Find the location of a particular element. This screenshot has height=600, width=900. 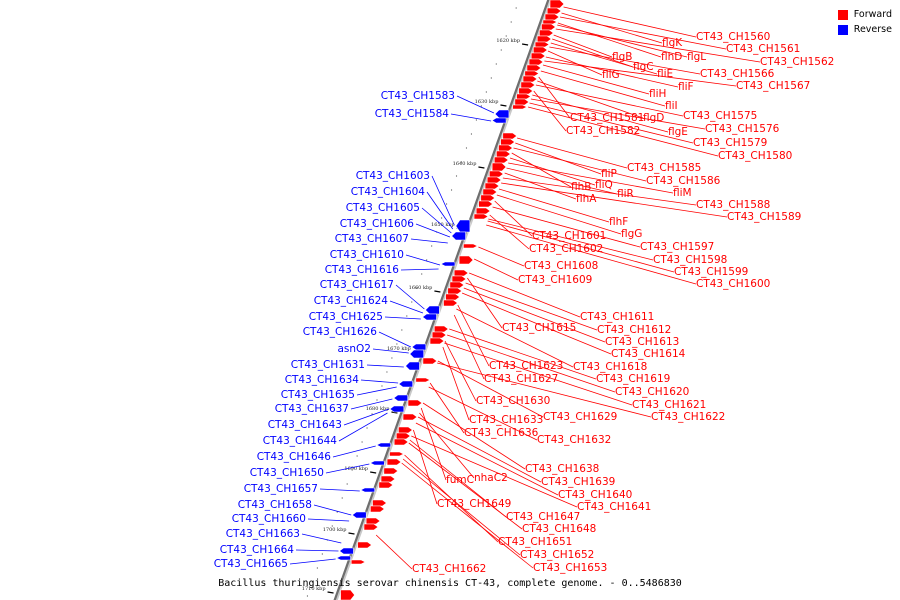

tick-mark is located at coordinates (394, 412).